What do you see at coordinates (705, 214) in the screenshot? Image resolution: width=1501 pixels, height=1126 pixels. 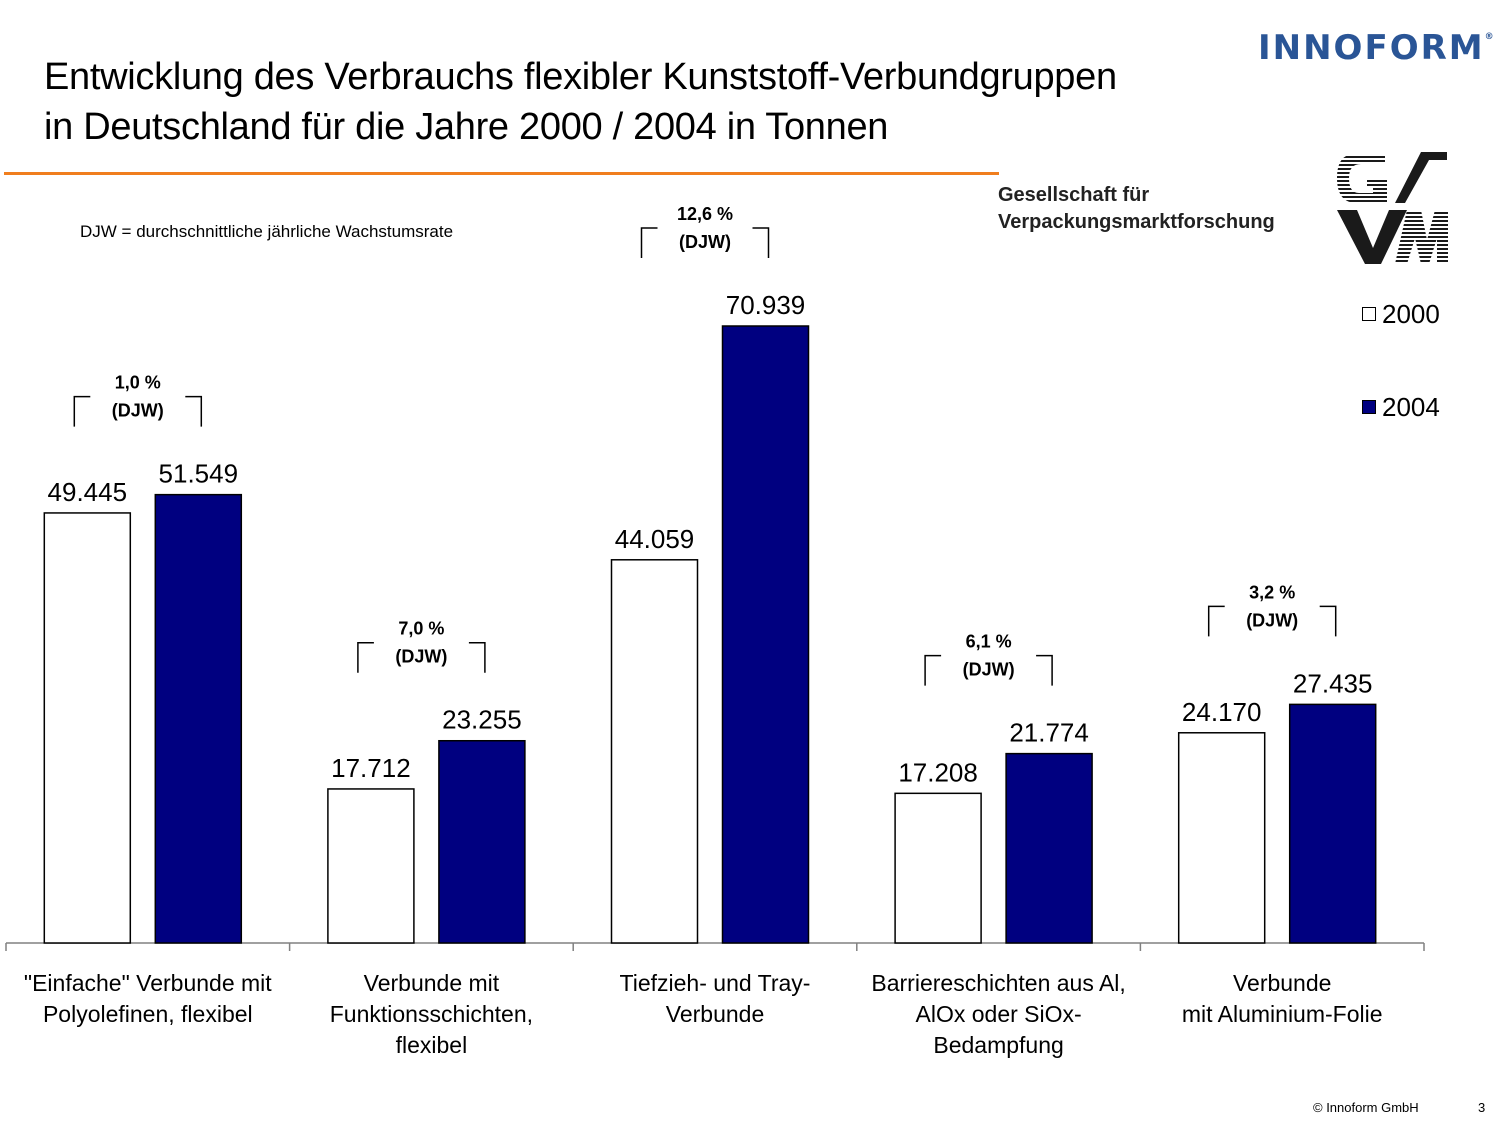 I see `growth-rate-label: 12,6 %` at bounding box center [705, 214].